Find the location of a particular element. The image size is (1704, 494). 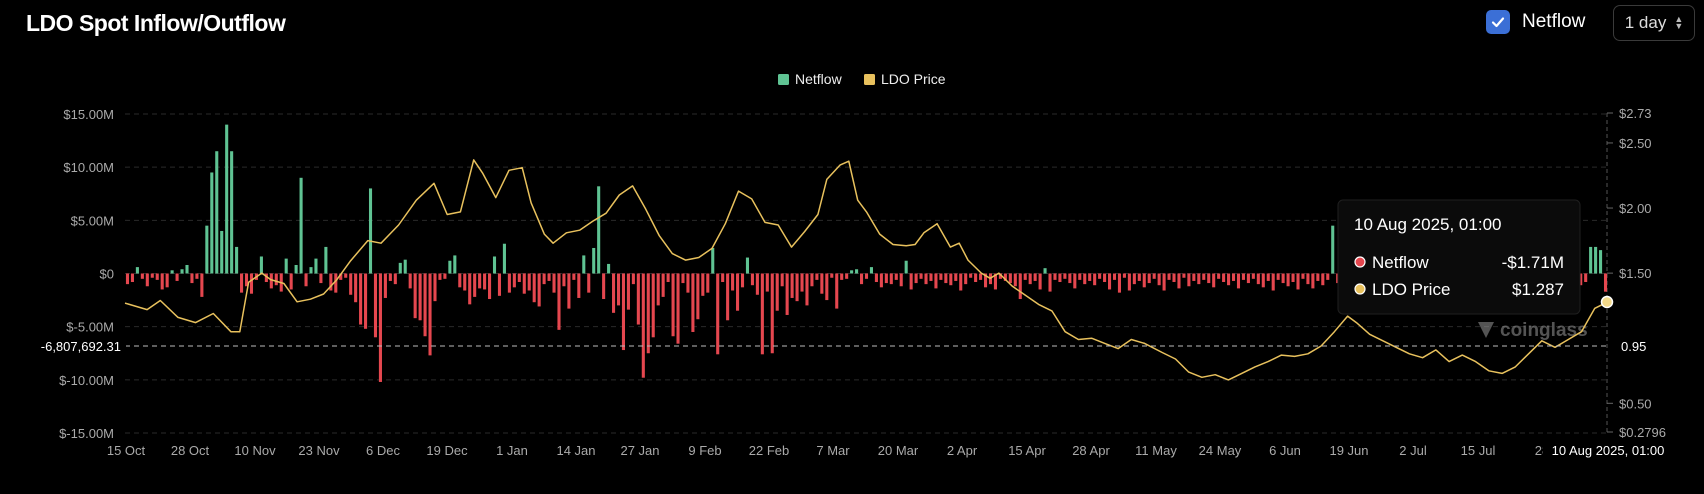

legend: Netflow LDO Price is located at coordinates (862, 79).